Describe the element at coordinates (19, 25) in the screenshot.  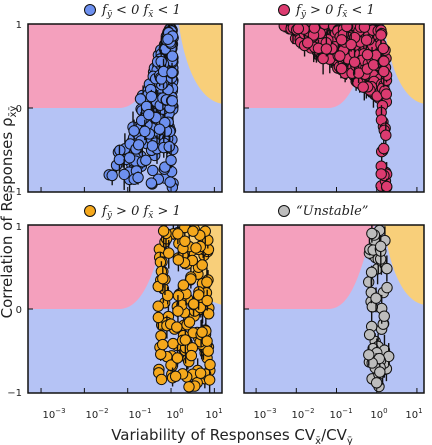
I see `y-tick-top-1: 1` at that location.